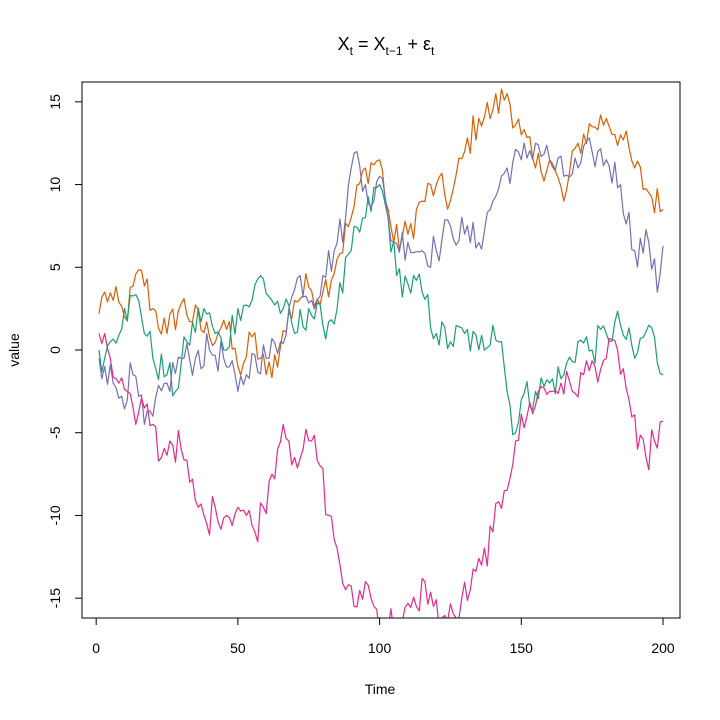 The width and height of the screenshot is (720, 720). I want to click on x-axis-title: Time, so click(380, 689).